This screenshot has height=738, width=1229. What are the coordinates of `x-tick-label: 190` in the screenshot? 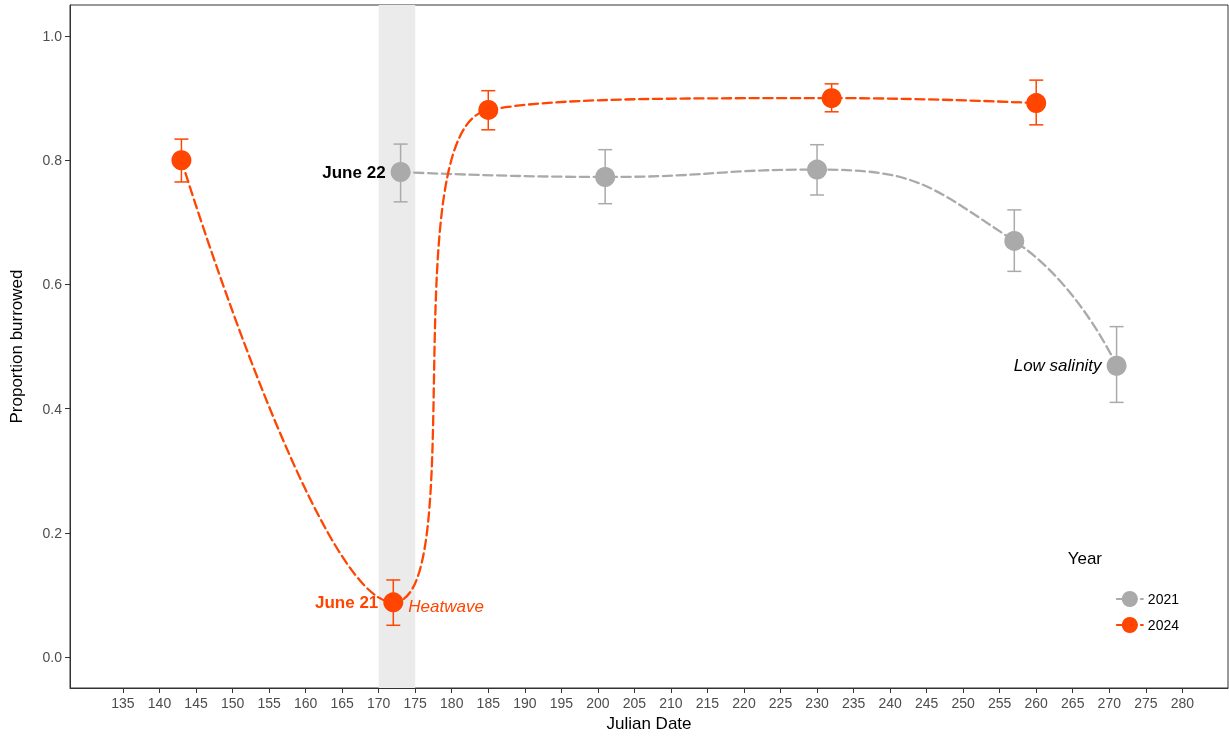 It's located at (525, 703).